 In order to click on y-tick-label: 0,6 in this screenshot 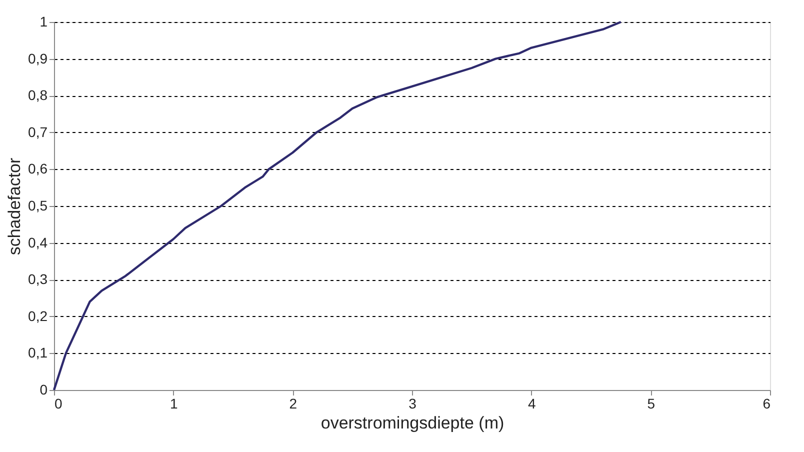, I will do `click(38, 168)`.